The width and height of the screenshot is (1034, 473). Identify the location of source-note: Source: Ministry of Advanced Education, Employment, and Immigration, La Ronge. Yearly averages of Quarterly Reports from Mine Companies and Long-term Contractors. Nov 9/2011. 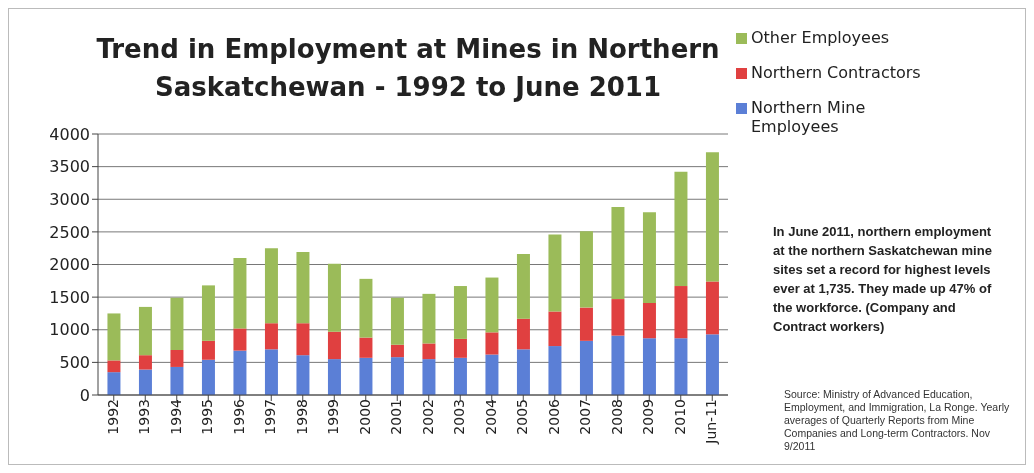
(897, 420).